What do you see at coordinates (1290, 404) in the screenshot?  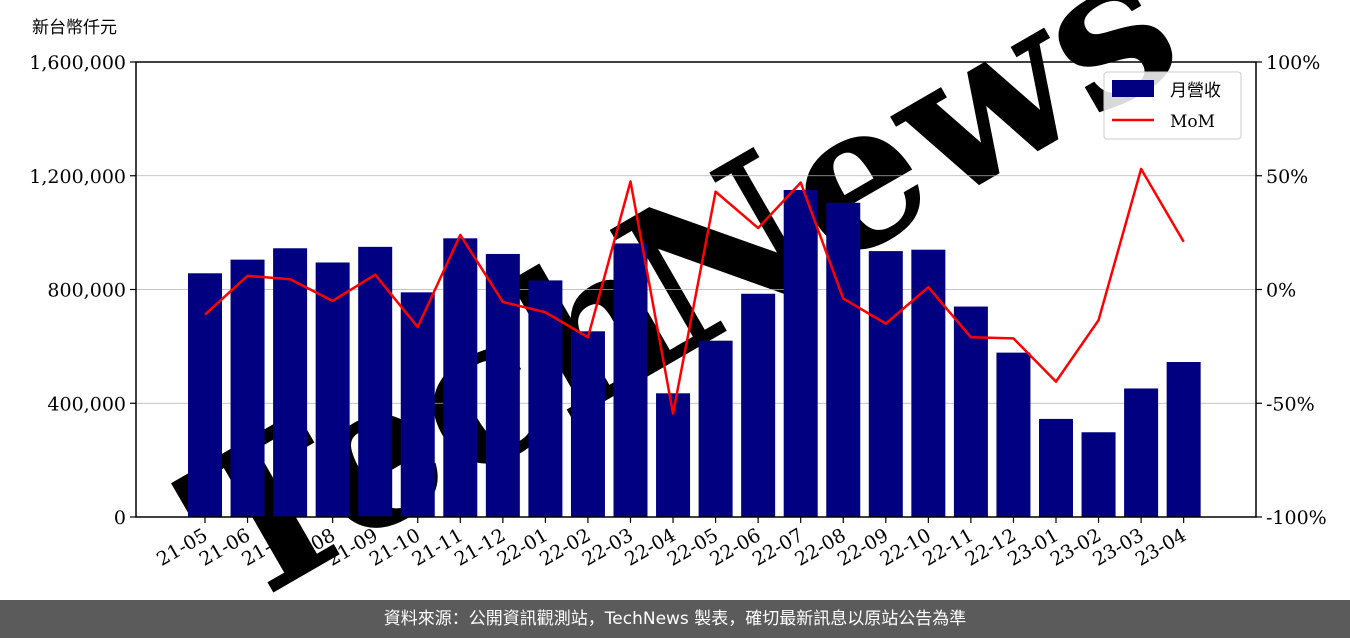 I see `y2-tick-label: -50%` at bounding box center [1290, 404].